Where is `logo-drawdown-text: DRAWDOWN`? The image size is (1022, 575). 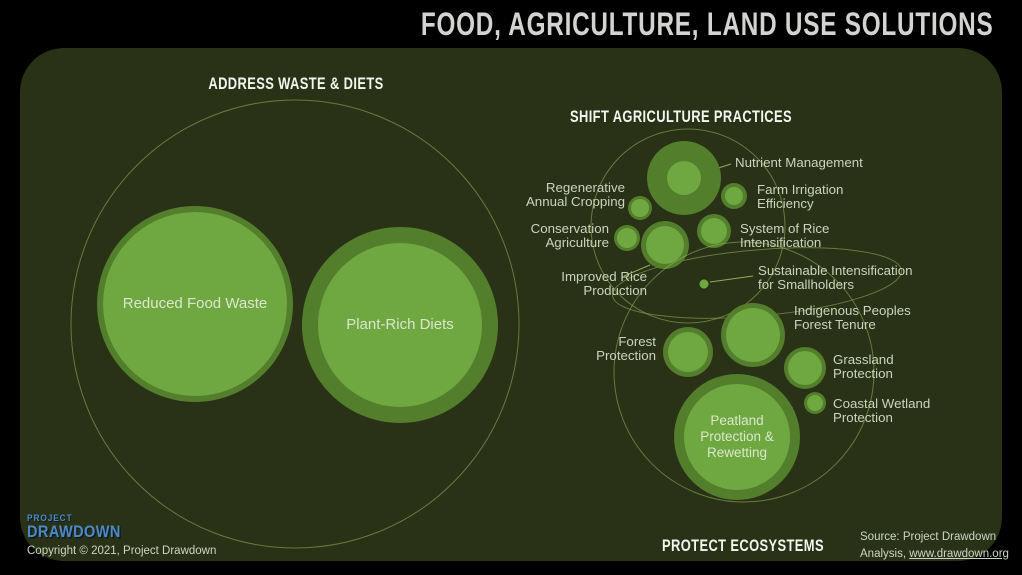
logo-drawdown-text: DRAWDOWN is located at coordinates (74, 532).